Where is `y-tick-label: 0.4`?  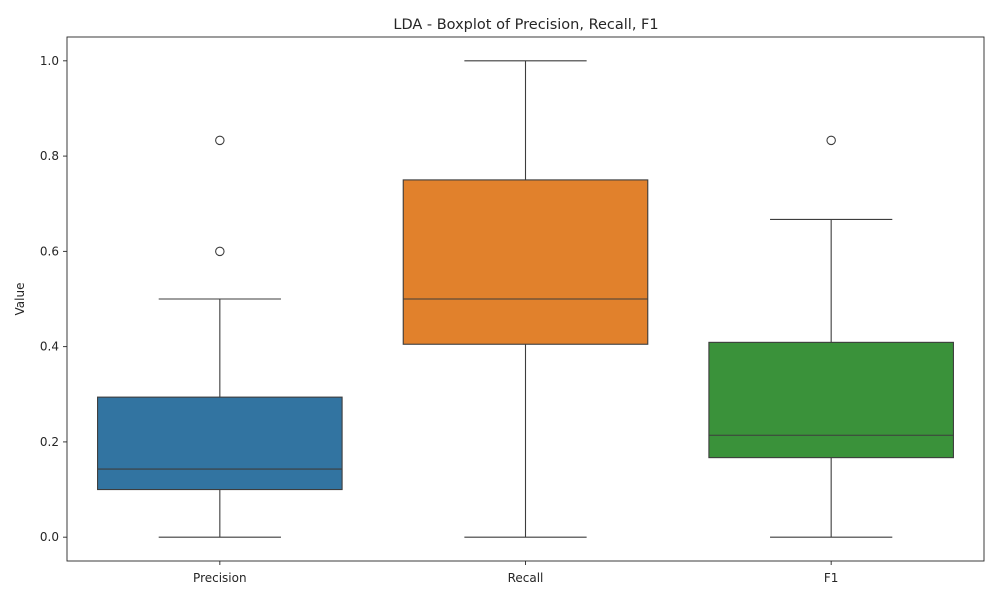
y-tick-label: 0.4 is located at coordinates (49, 347).